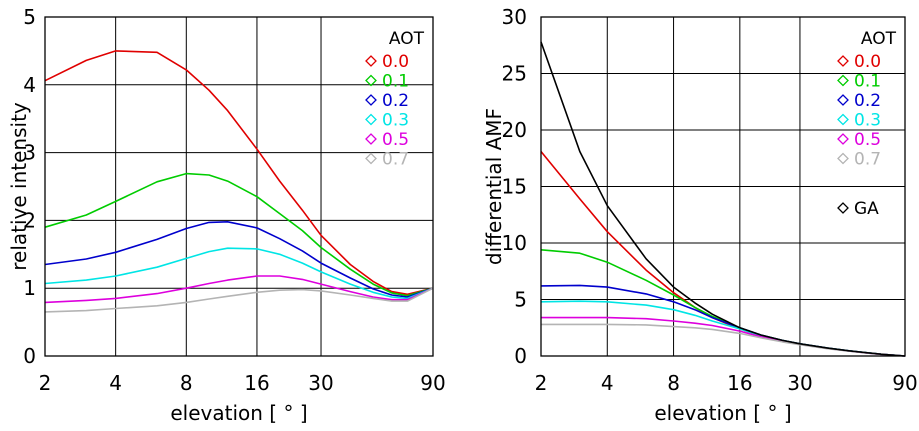 This screenshot has width=919, height=431. What do you see at coordinates (239, 300) in the screenshot?
I see `series-line-0.7` at bounding box center [239, 300].